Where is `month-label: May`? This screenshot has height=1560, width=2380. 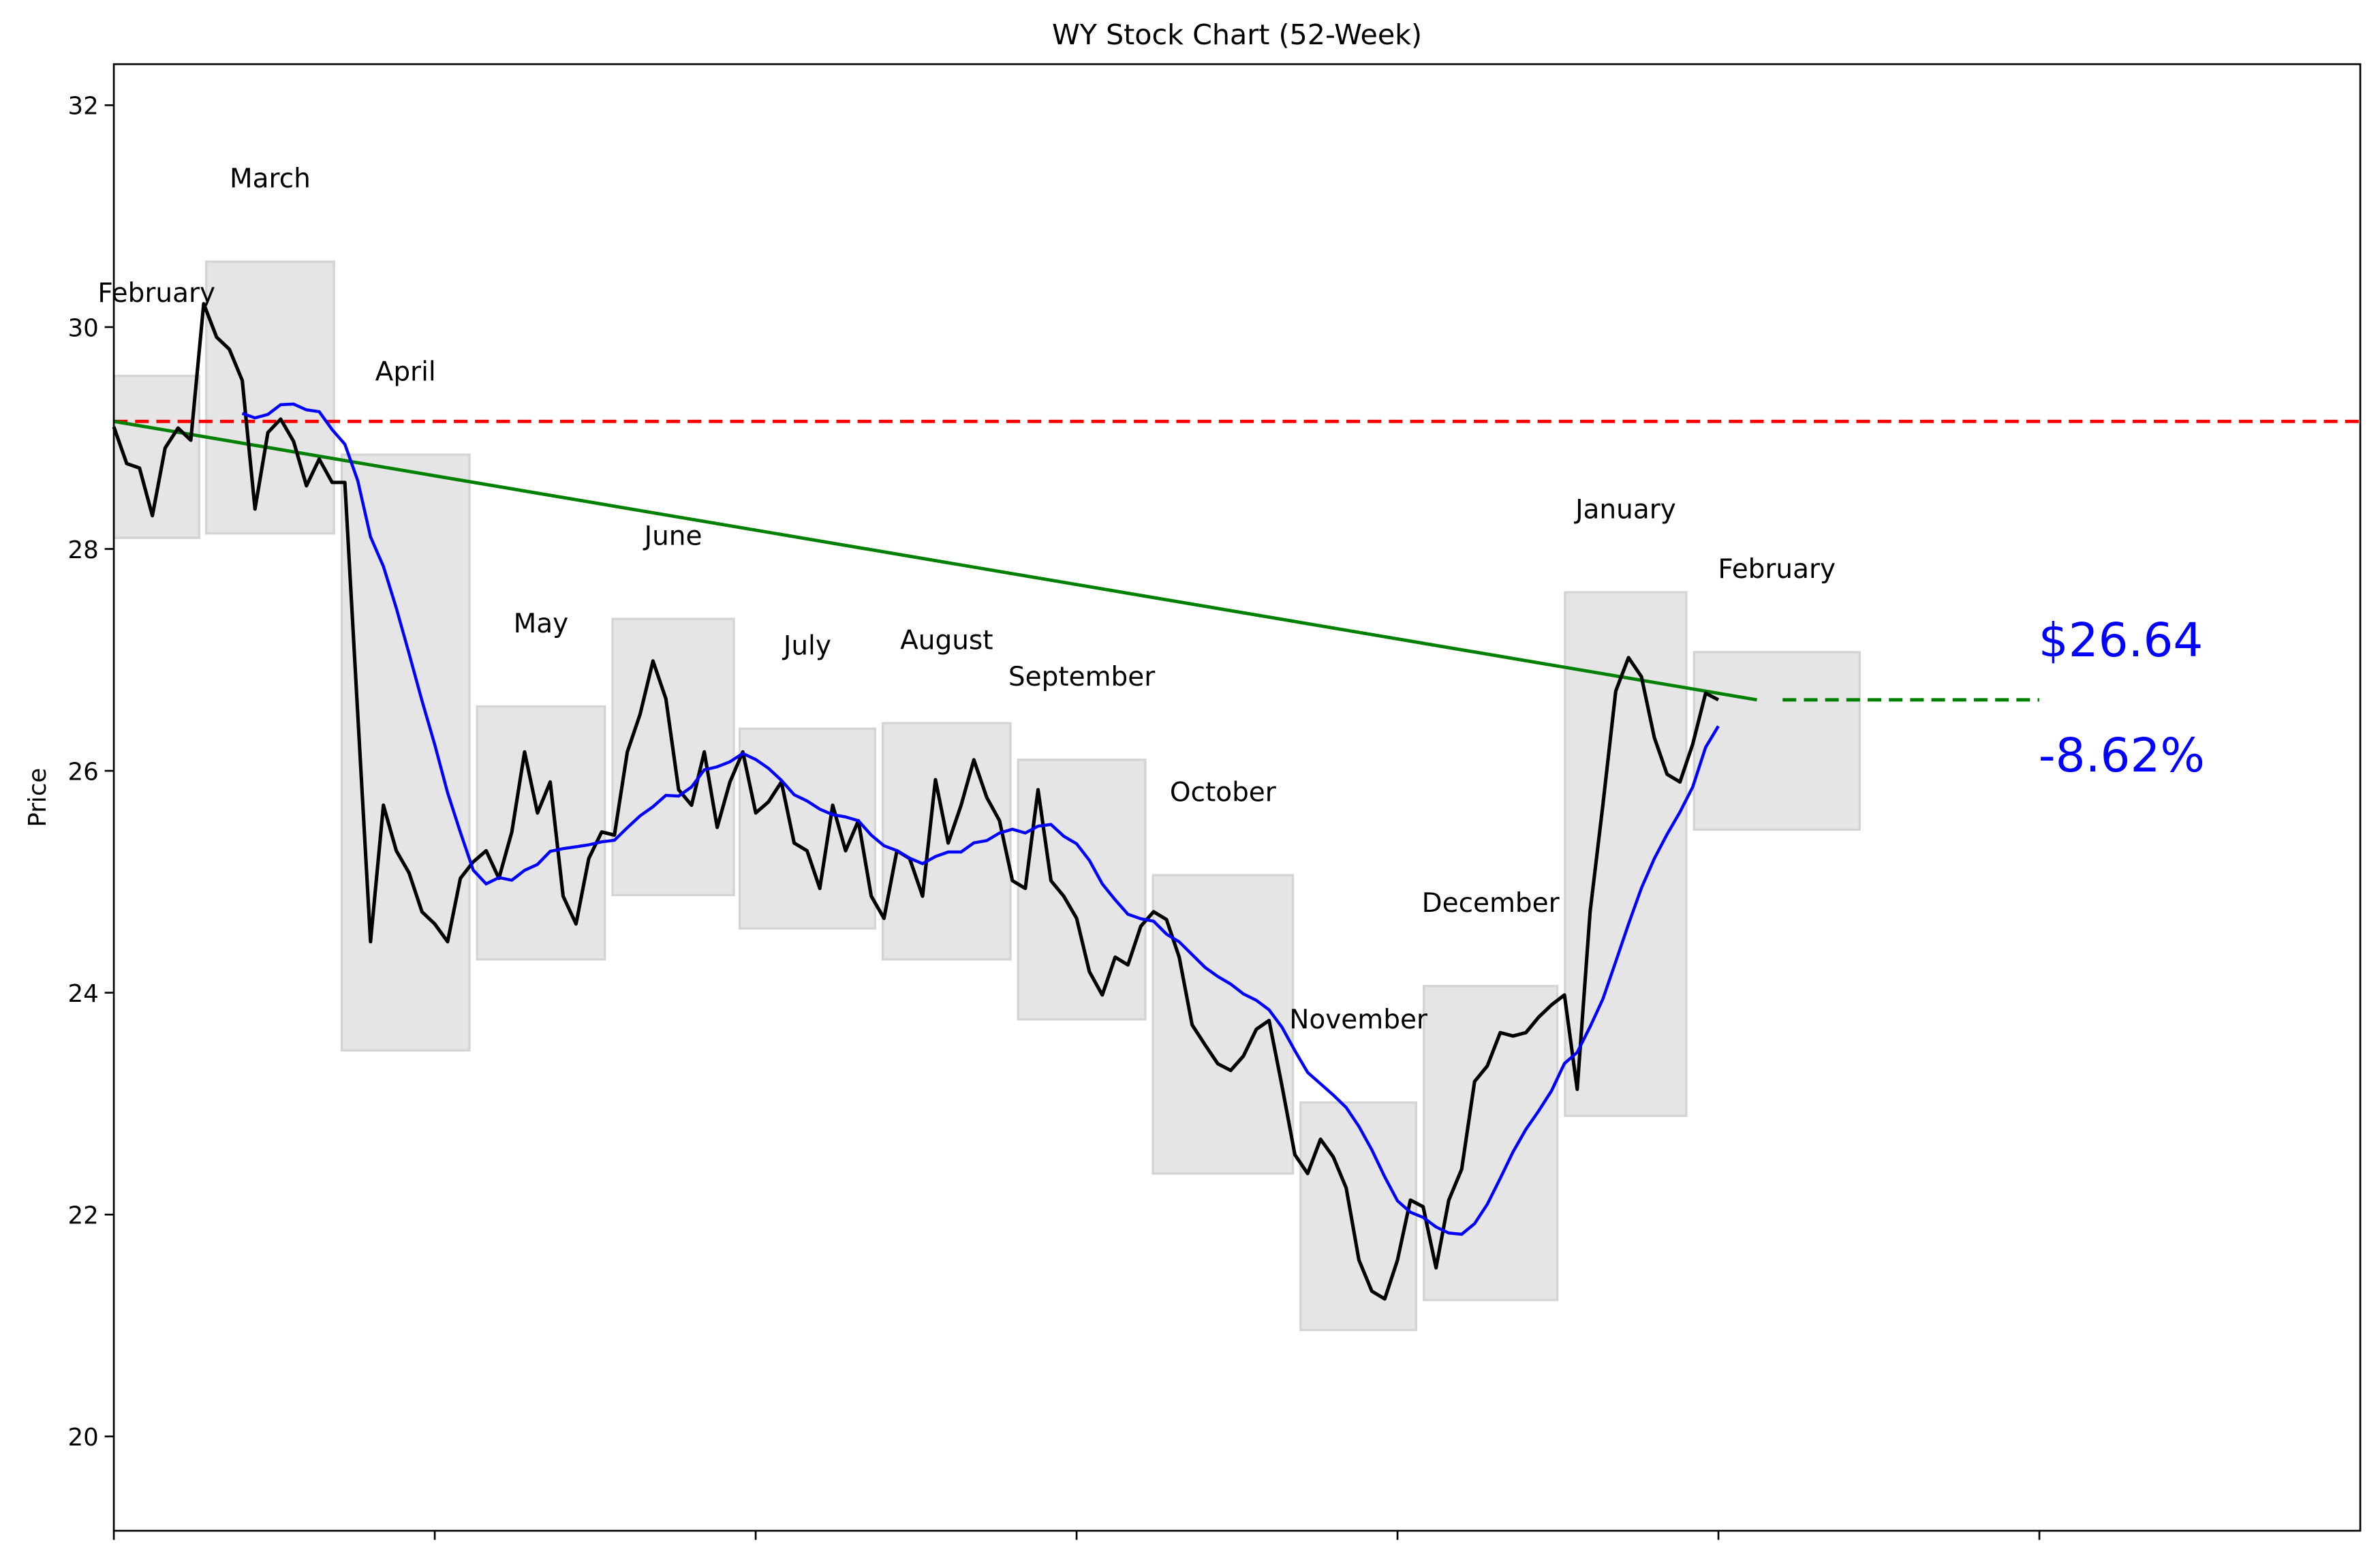 month-label: May is located at coordinates (541, 624).